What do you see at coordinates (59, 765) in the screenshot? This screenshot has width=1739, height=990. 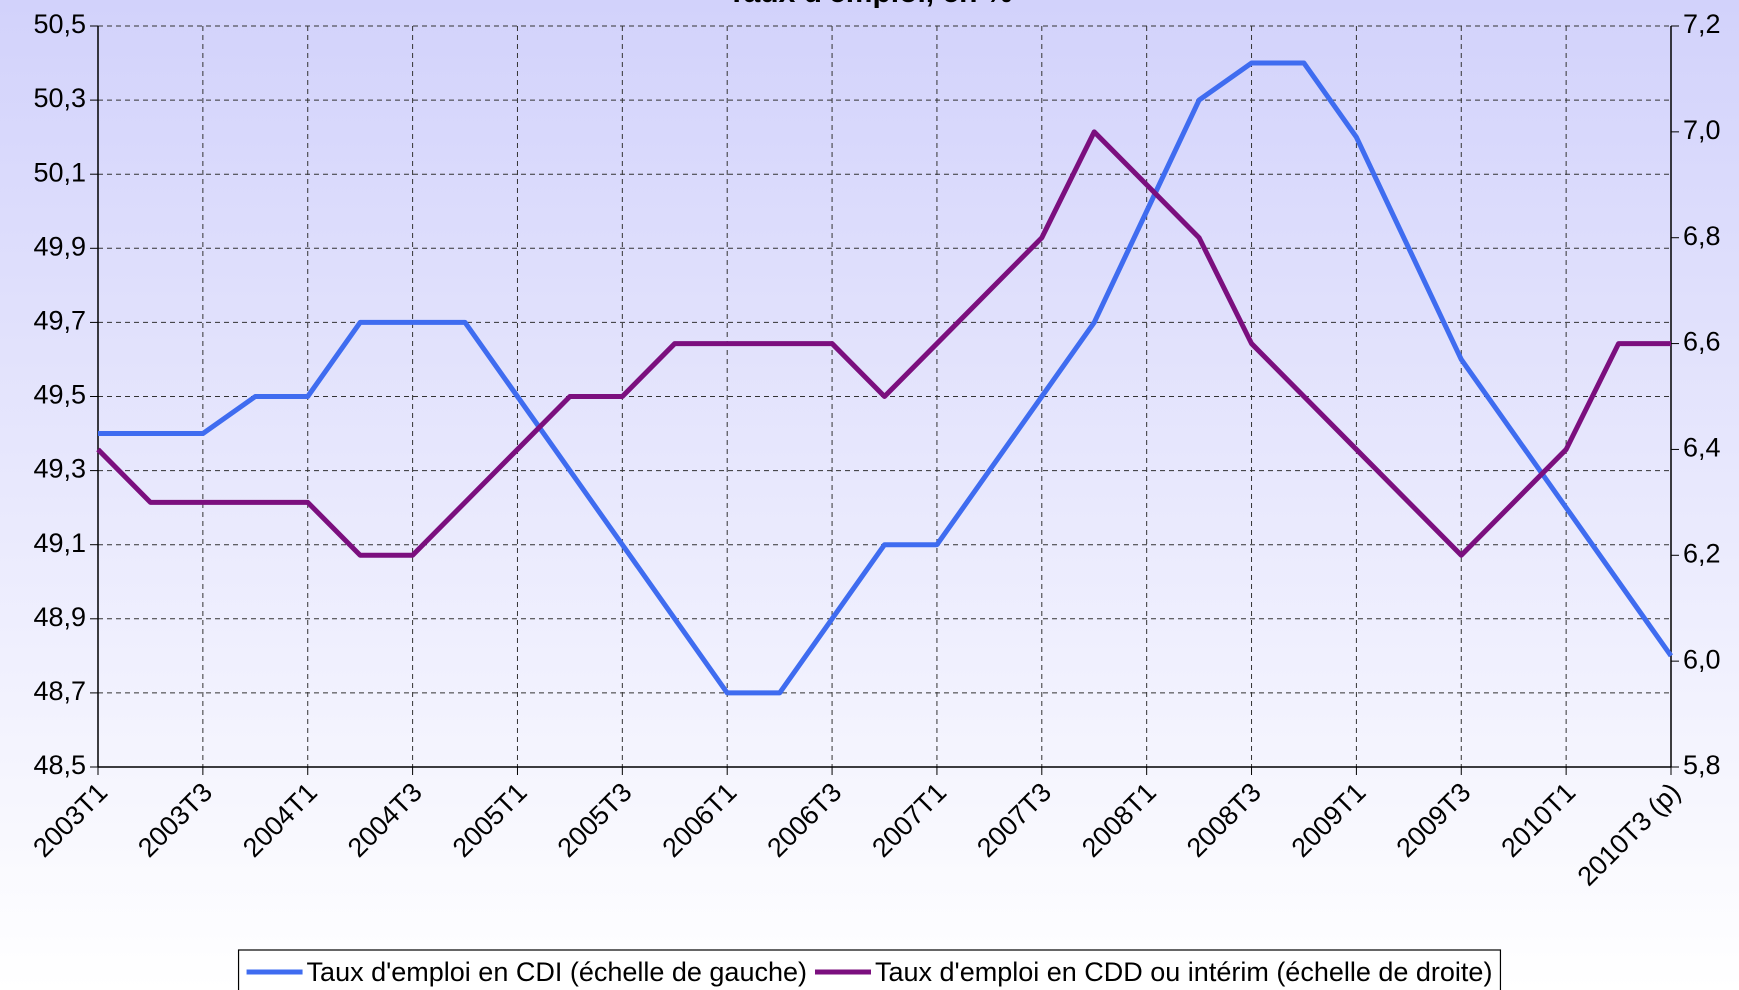 I see `y-tick-label: 48,5` at bounding box center [59, 765].